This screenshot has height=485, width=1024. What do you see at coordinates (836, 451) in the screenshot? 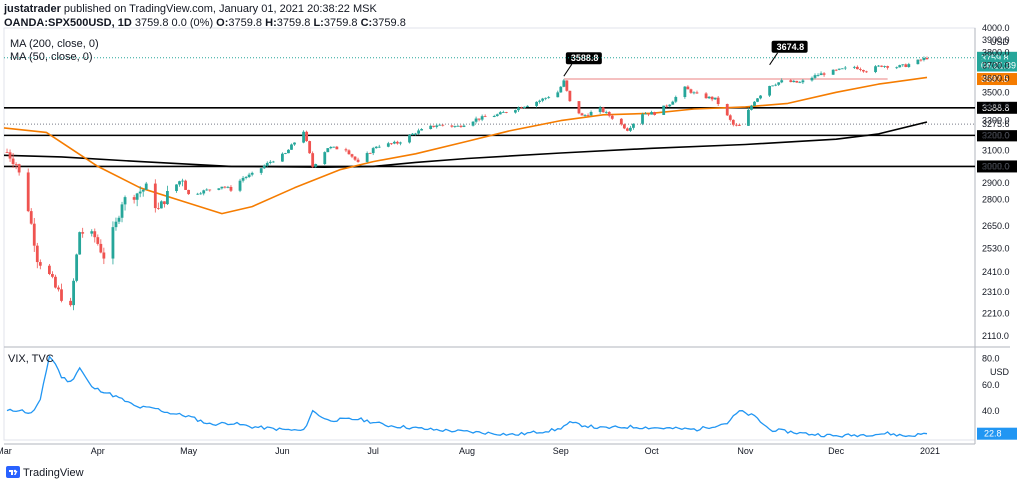
I see `time-tick-label: Dec` at bounding box center [836, 451].